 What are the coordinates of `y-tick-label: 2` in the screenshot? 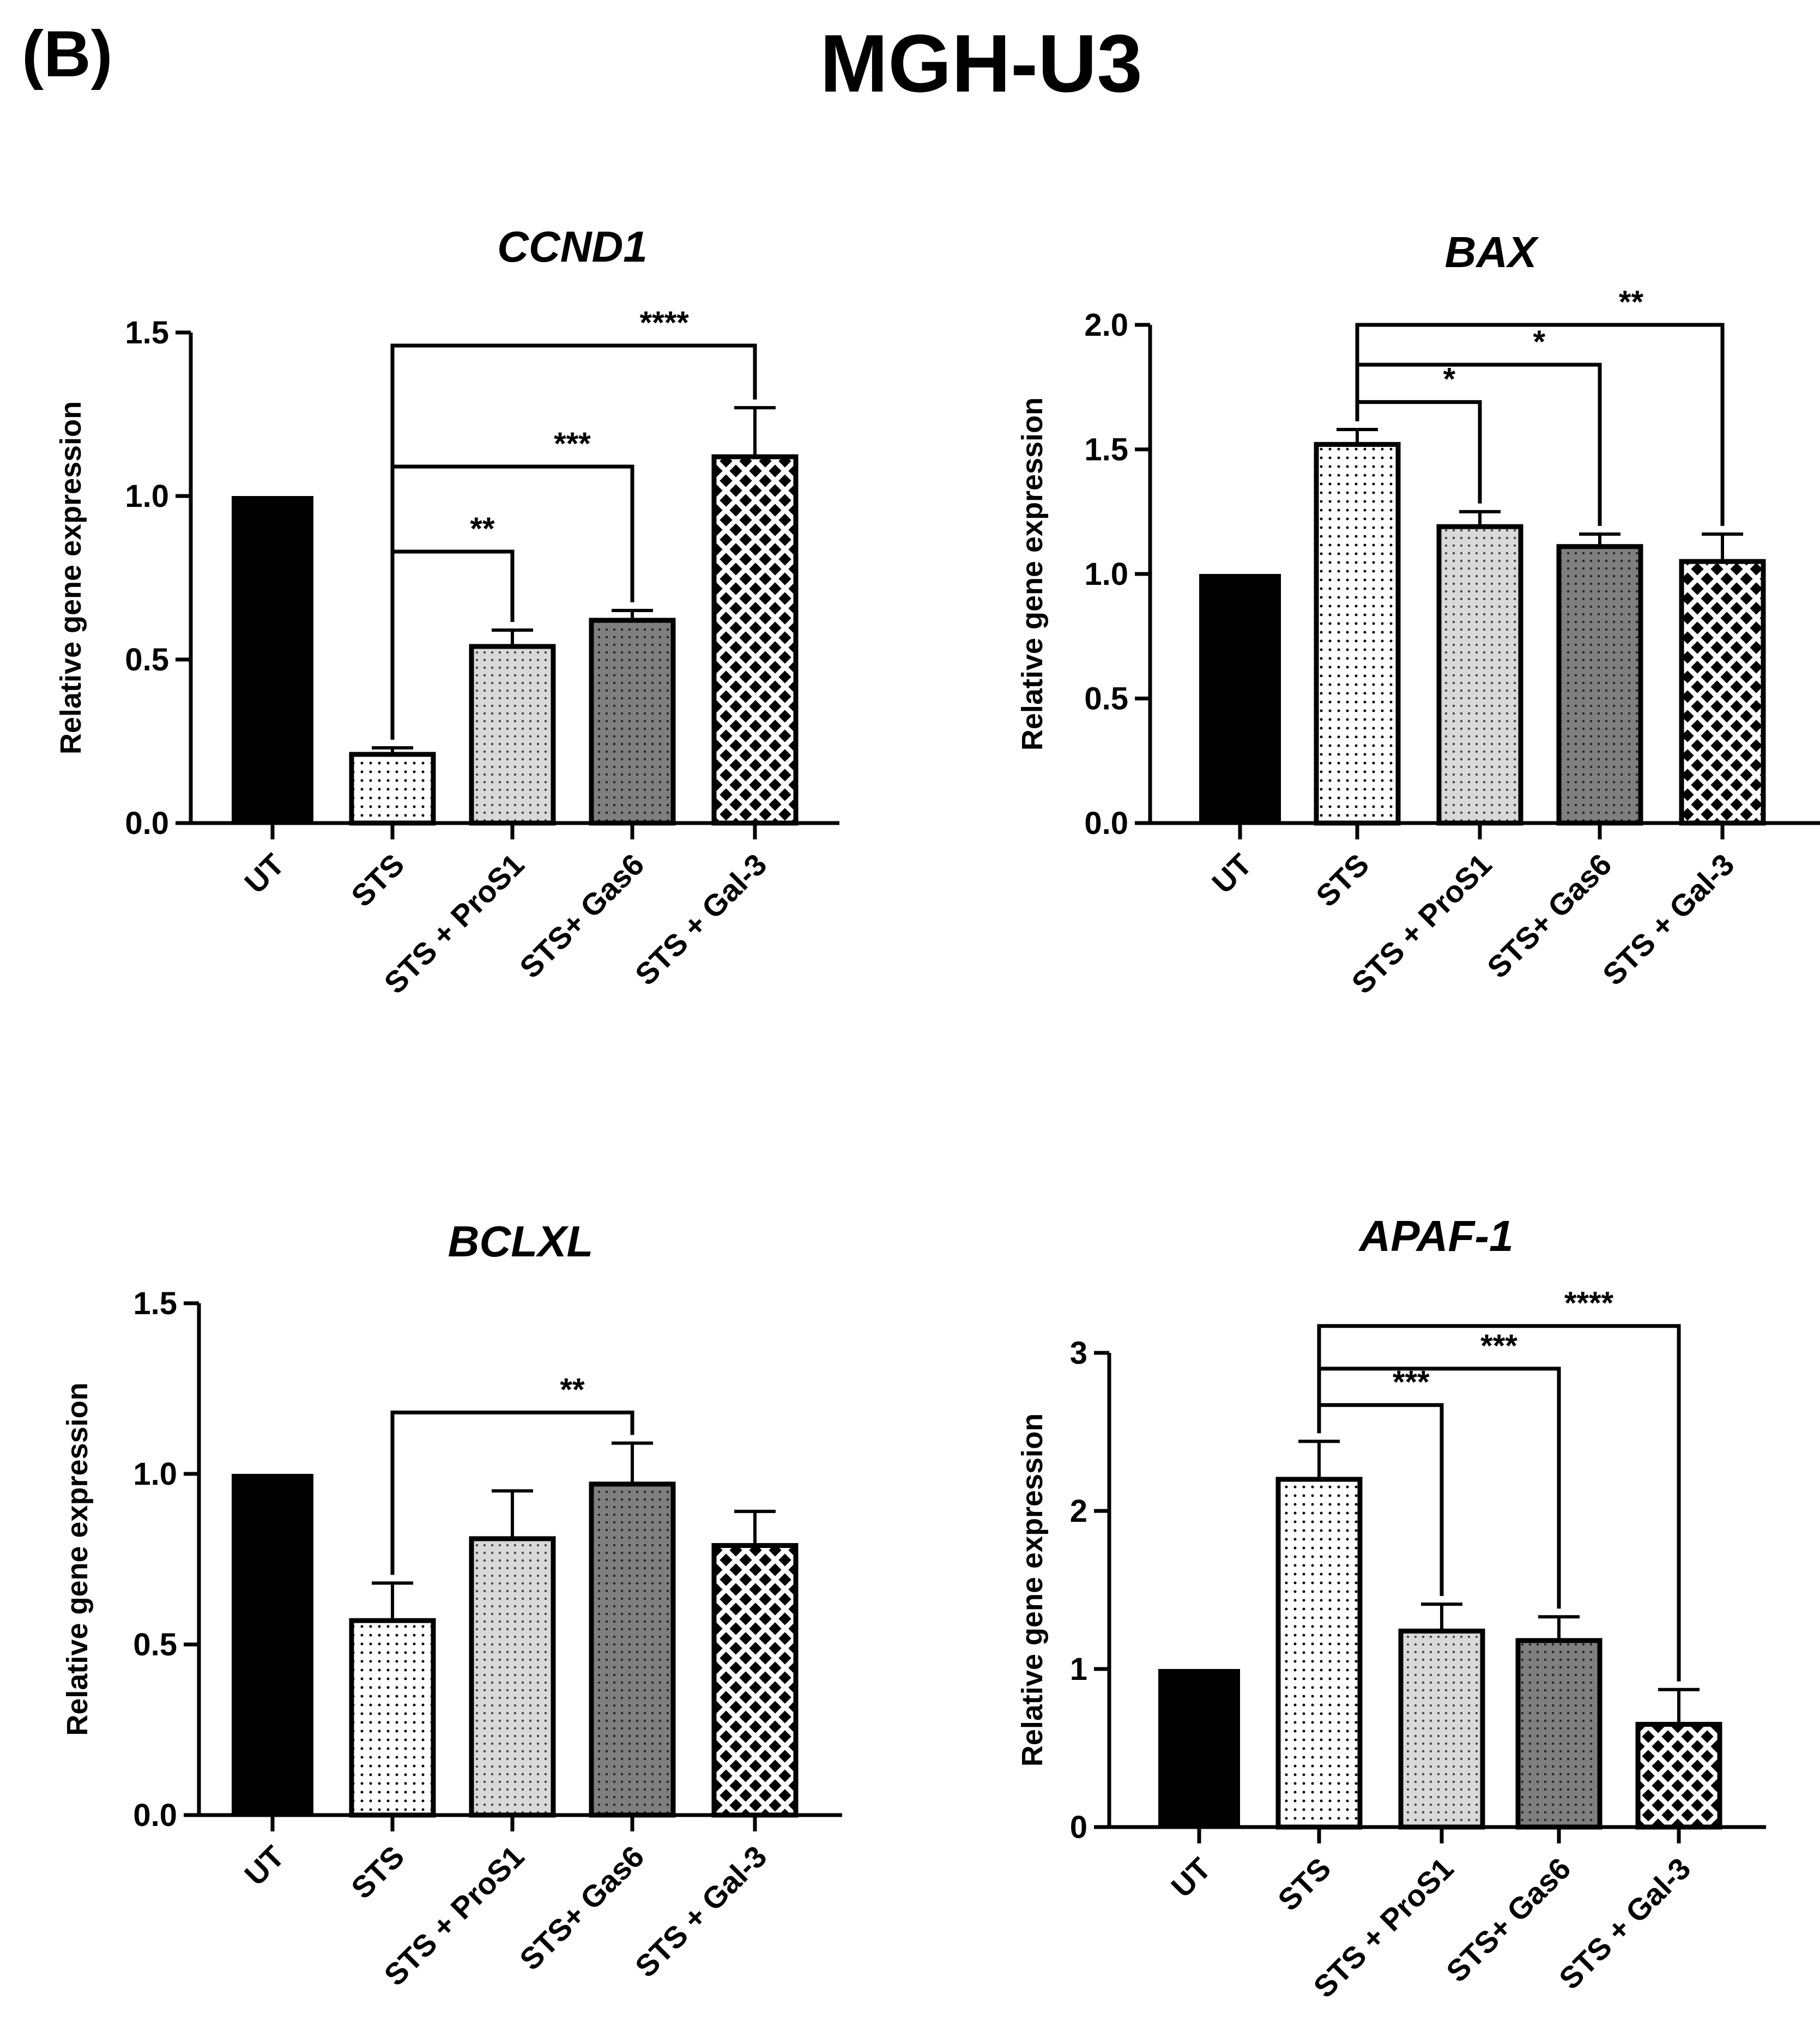 It's located at (1078, 1511).